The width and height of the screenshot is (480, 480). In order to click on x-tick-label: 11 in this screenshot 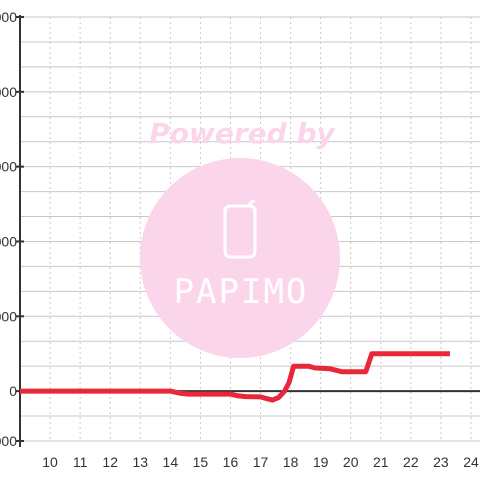, I will do `click(80, 462)`.